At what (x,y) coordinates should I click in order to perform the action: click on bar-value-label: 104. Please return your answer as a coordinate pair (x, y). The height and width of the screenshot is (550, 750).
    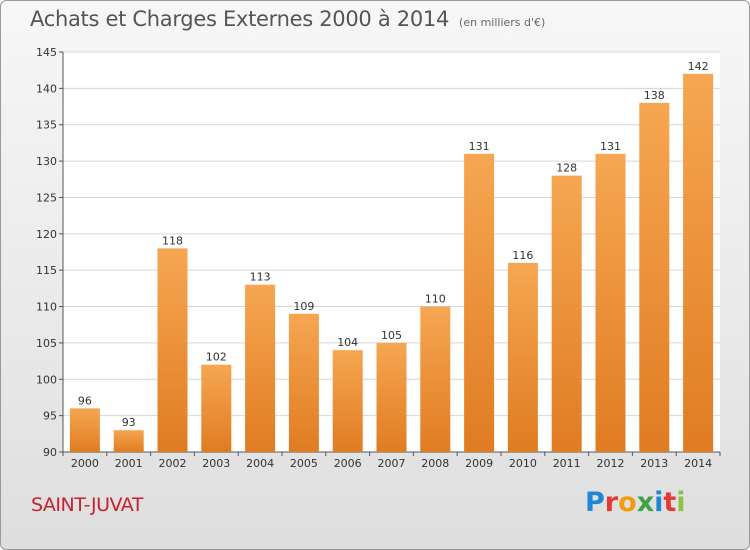
    Looking at the image, I should click on (347, 342).